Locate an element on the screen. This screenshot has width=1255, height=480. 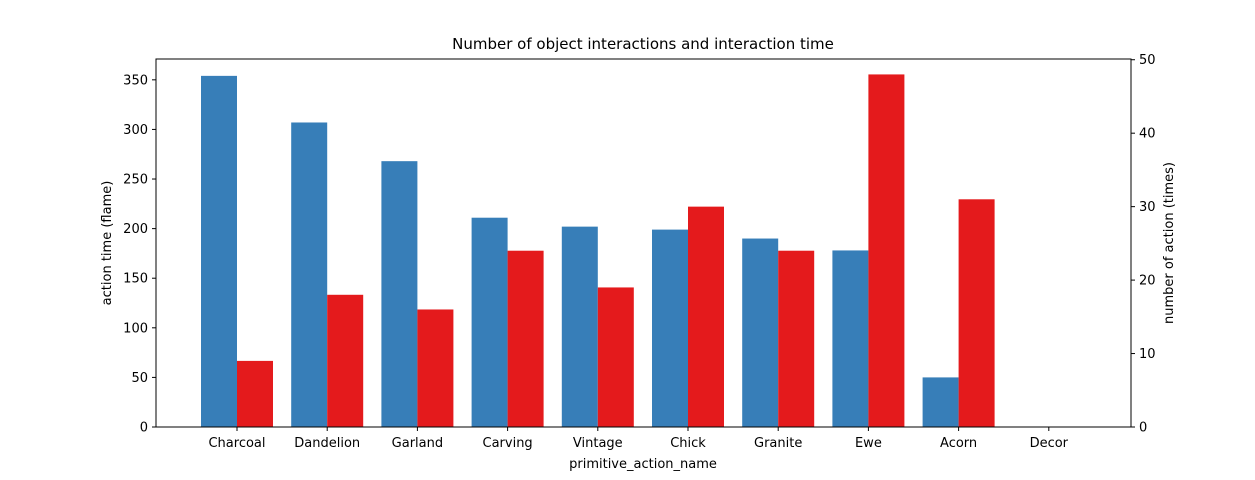
left-y-axis: 0 50 100 150 200 250 300 350 is located at coordinates (139, 254).